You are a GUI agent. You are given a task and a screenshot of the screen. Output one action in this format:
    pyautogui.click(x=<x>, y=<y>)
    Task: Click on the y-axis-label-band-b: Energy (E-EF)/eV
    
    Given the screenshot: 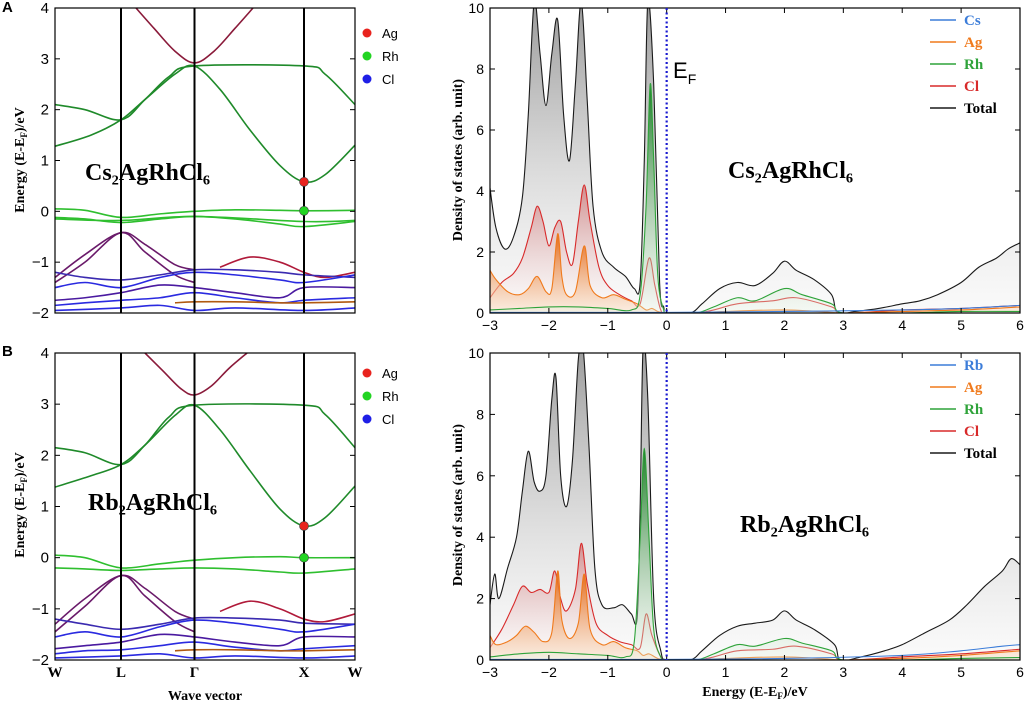 What is the action you would take?
    pyautogui.click(x=21, y=504)
    